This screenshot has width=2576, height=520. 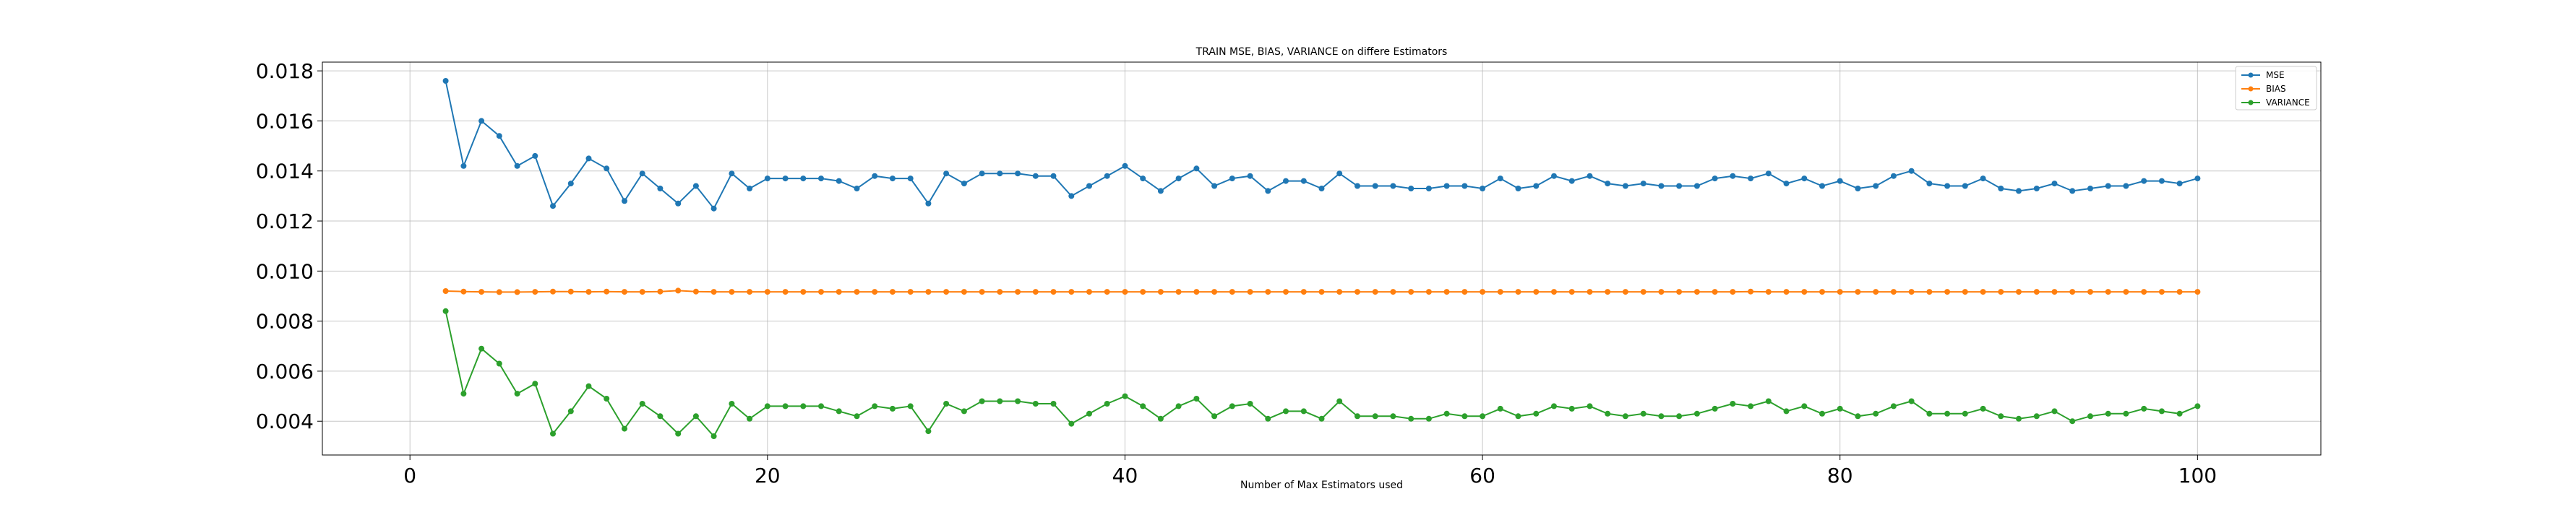 I want to click on y-tick-label: 0.016, so click(x=285, y=121).